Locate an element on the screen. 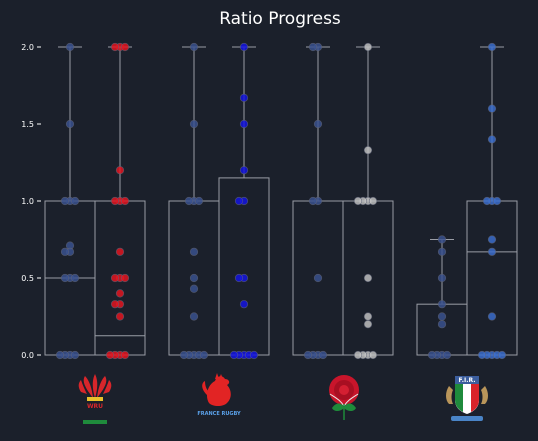  england-rose-logo is located at coordinates (344, 397).